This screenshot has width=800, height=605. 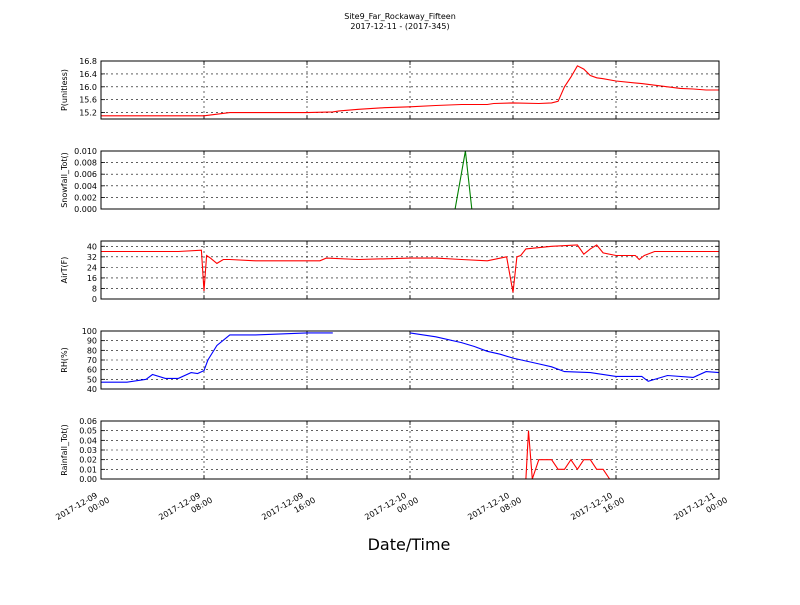 I want to click on y-tick-label: 0.05, so click(x=88, y=431).